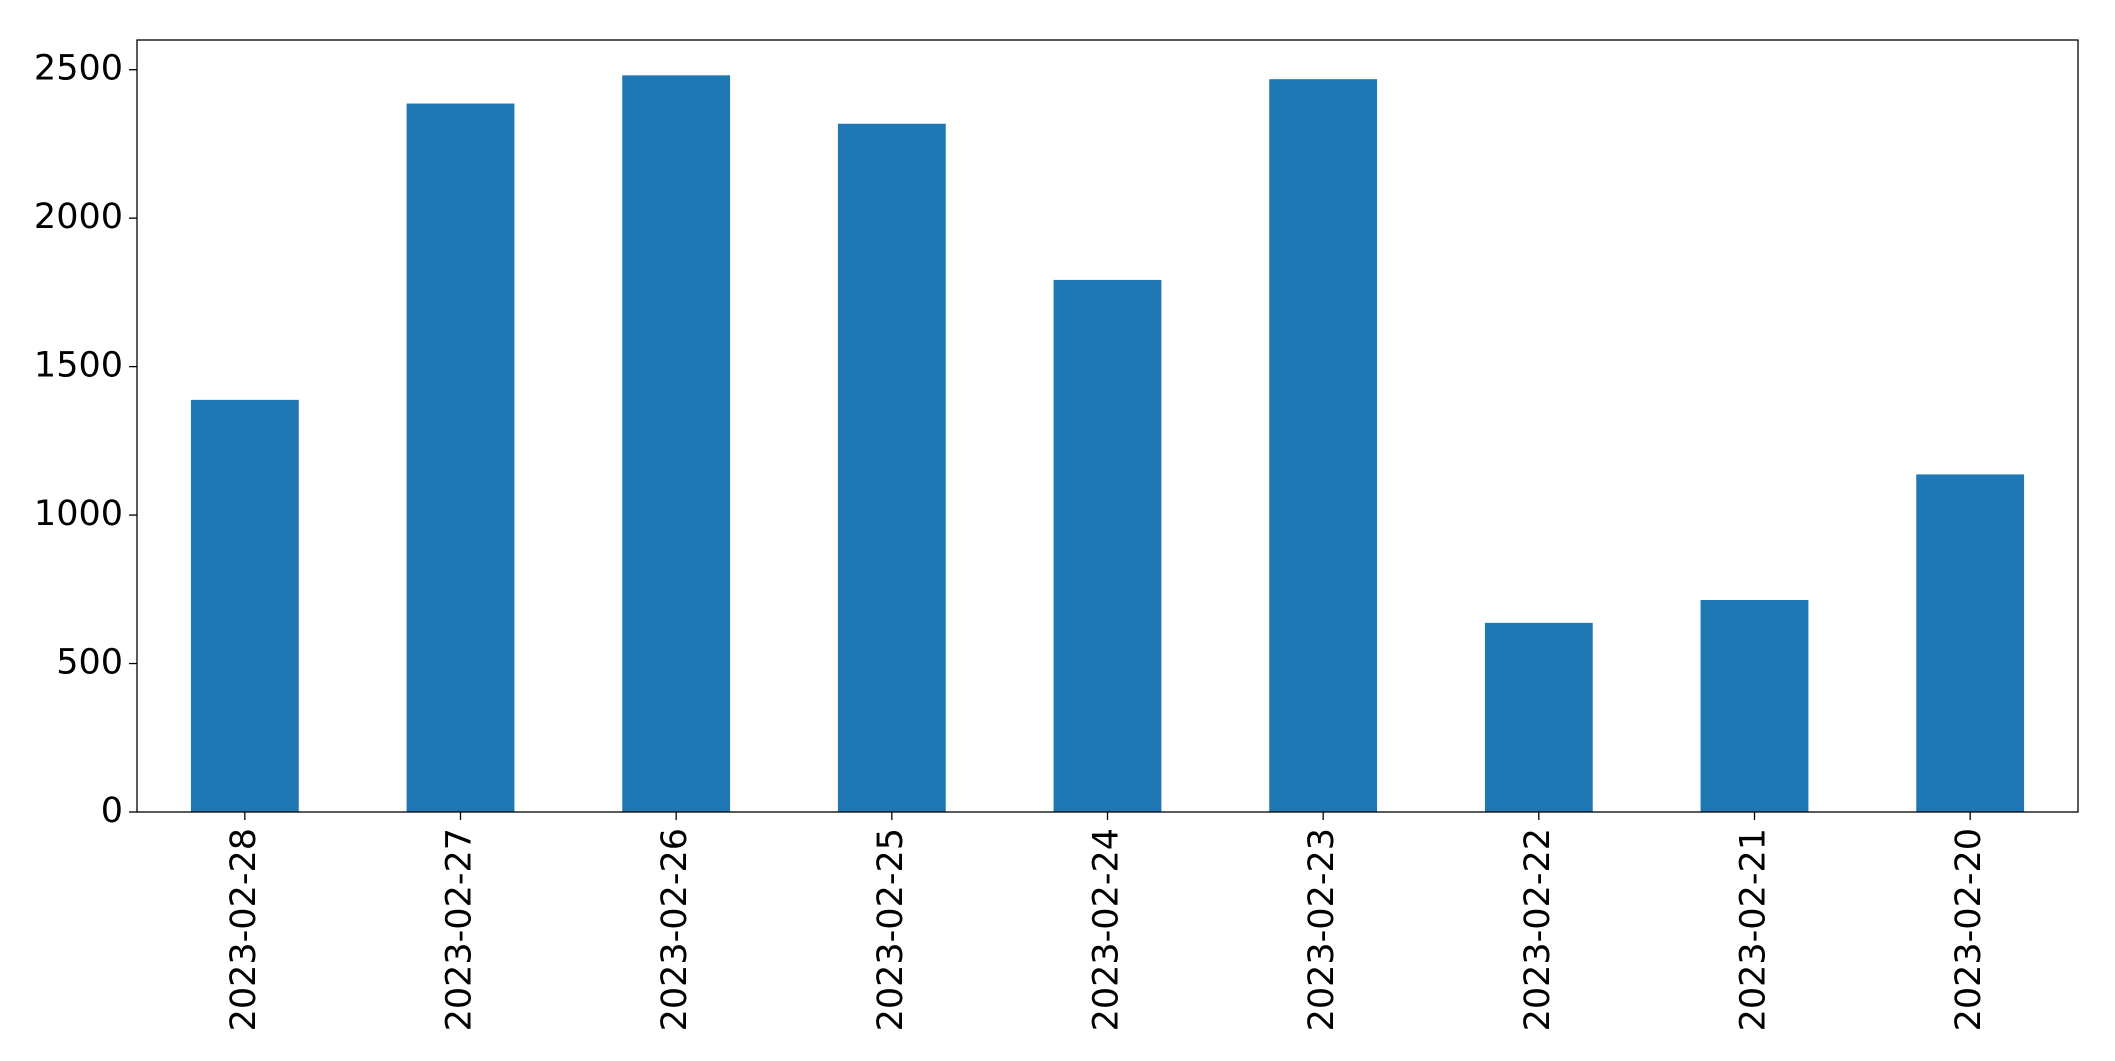  What do you see at coordinates (1322, 929) in the screenshot?
I see `x-tick-label: 2023-02-23` at bounding box center [1322, 929].